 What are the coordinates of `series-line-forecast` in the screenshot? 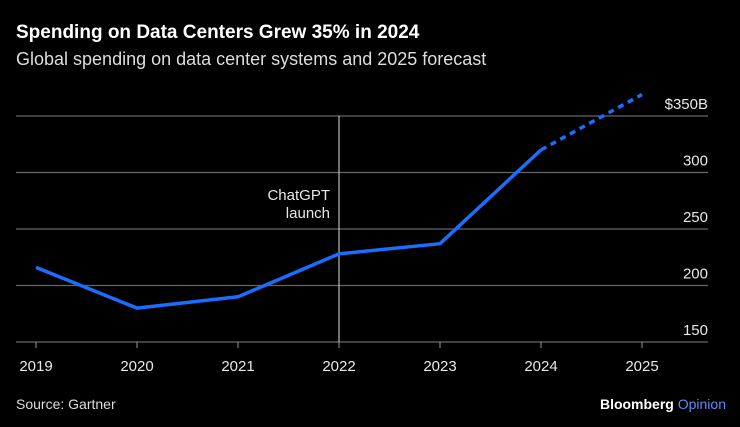 It's located at (591, 122).